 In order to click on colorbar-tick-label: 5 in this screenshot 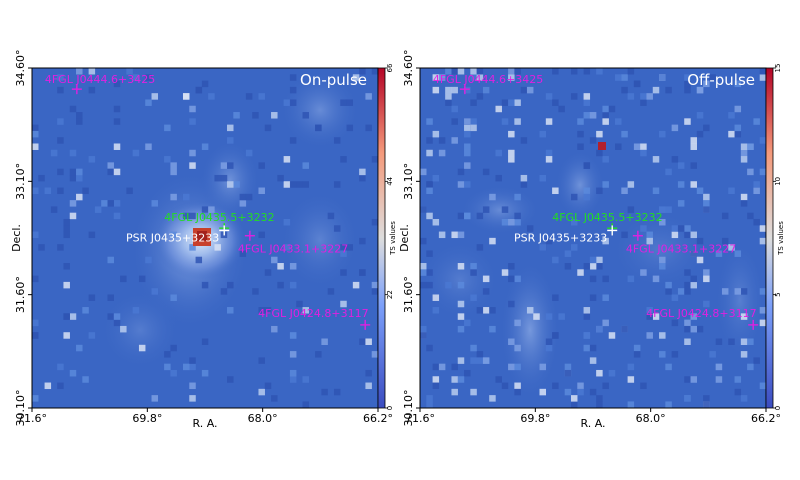, I will do `click(778, 294)`.